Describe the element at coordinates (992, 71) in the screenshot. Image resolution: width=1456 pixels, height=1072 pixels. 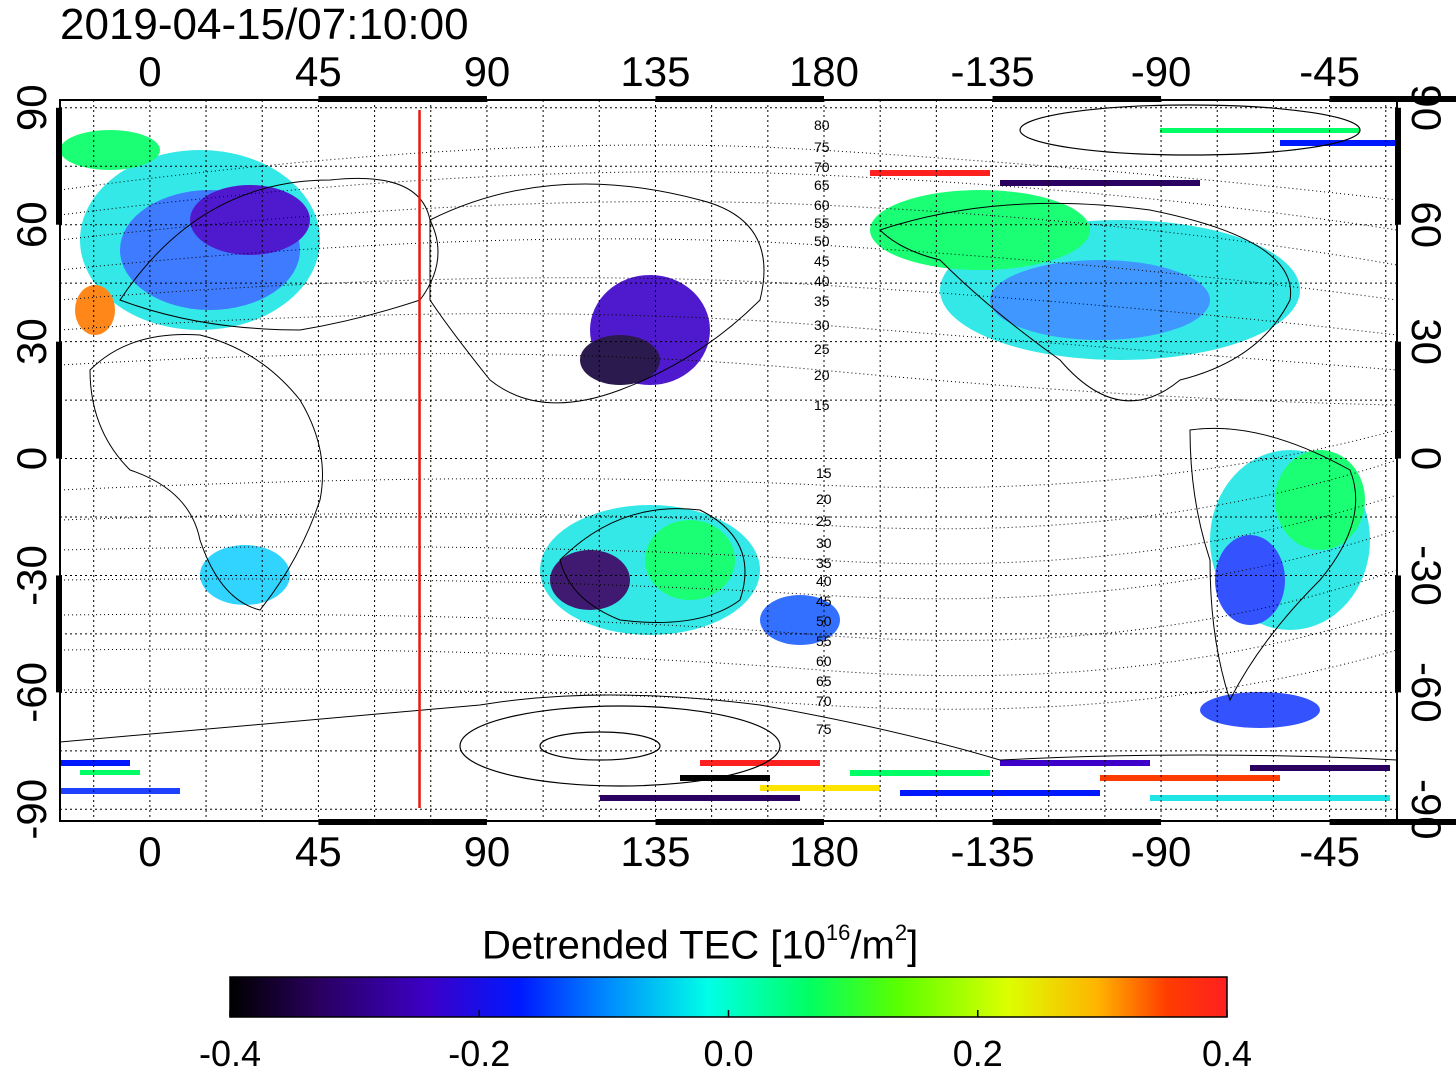
I see `lon-label-top: -135` at that location.